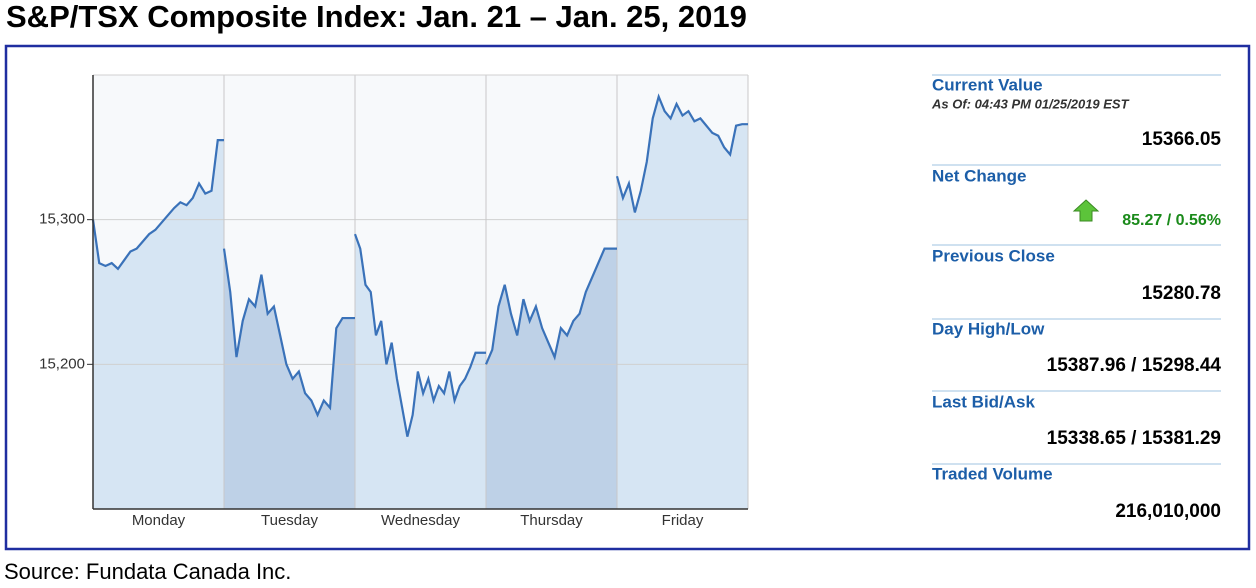 The width and height of the screenshot is (1256, 588). I want to click on x-tick-label: Wednesday, so click(420, 520).